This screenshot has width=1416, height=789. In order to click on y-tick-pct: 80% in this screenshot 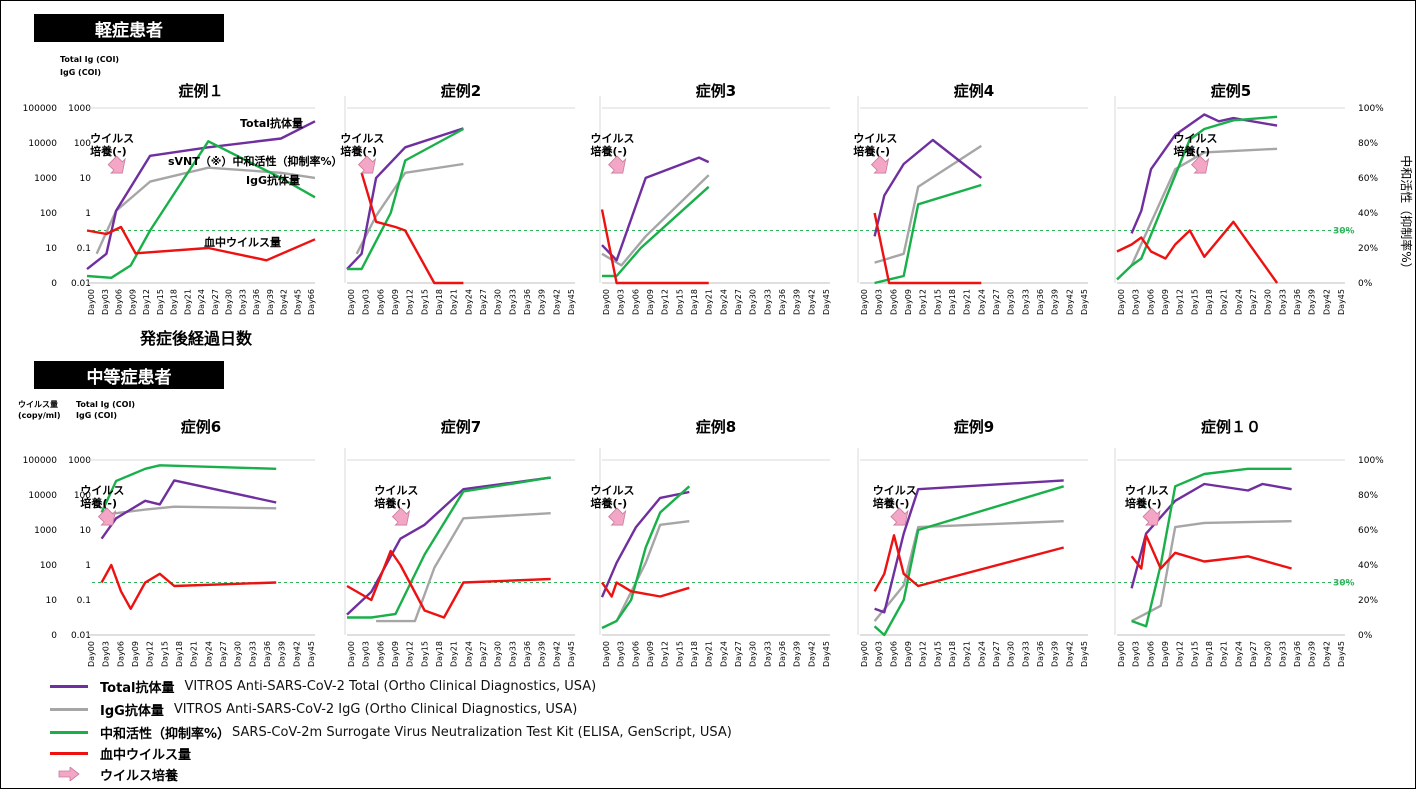, I will do `click(1368, 496)`.